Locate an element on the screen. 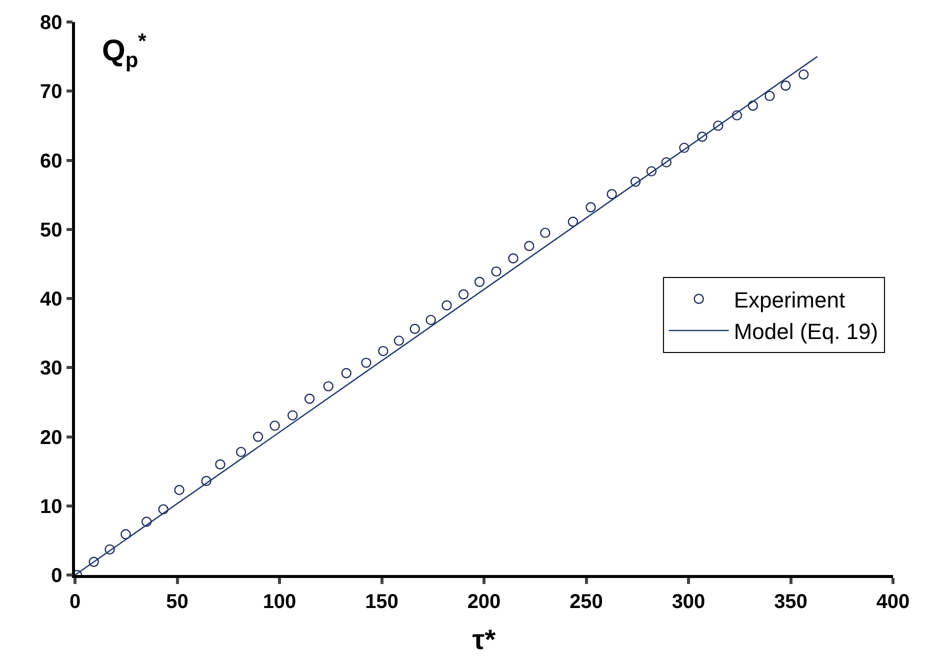  legend-label: Experiment is located at coordinates (790, 299).